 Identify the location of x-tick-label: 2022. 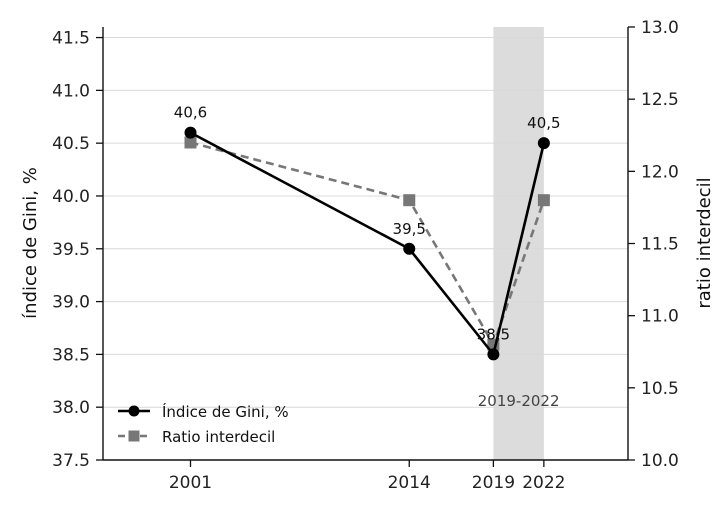
(543, 483).